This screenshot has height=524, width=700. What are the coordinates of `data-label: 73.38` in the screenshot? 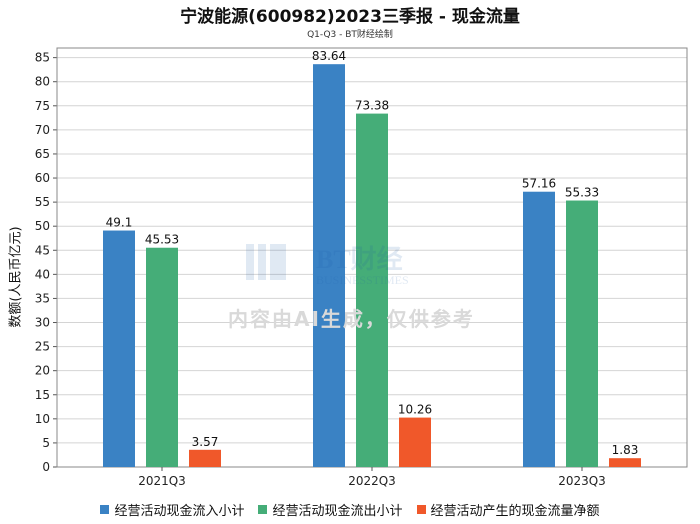 It's located at (372, 106).